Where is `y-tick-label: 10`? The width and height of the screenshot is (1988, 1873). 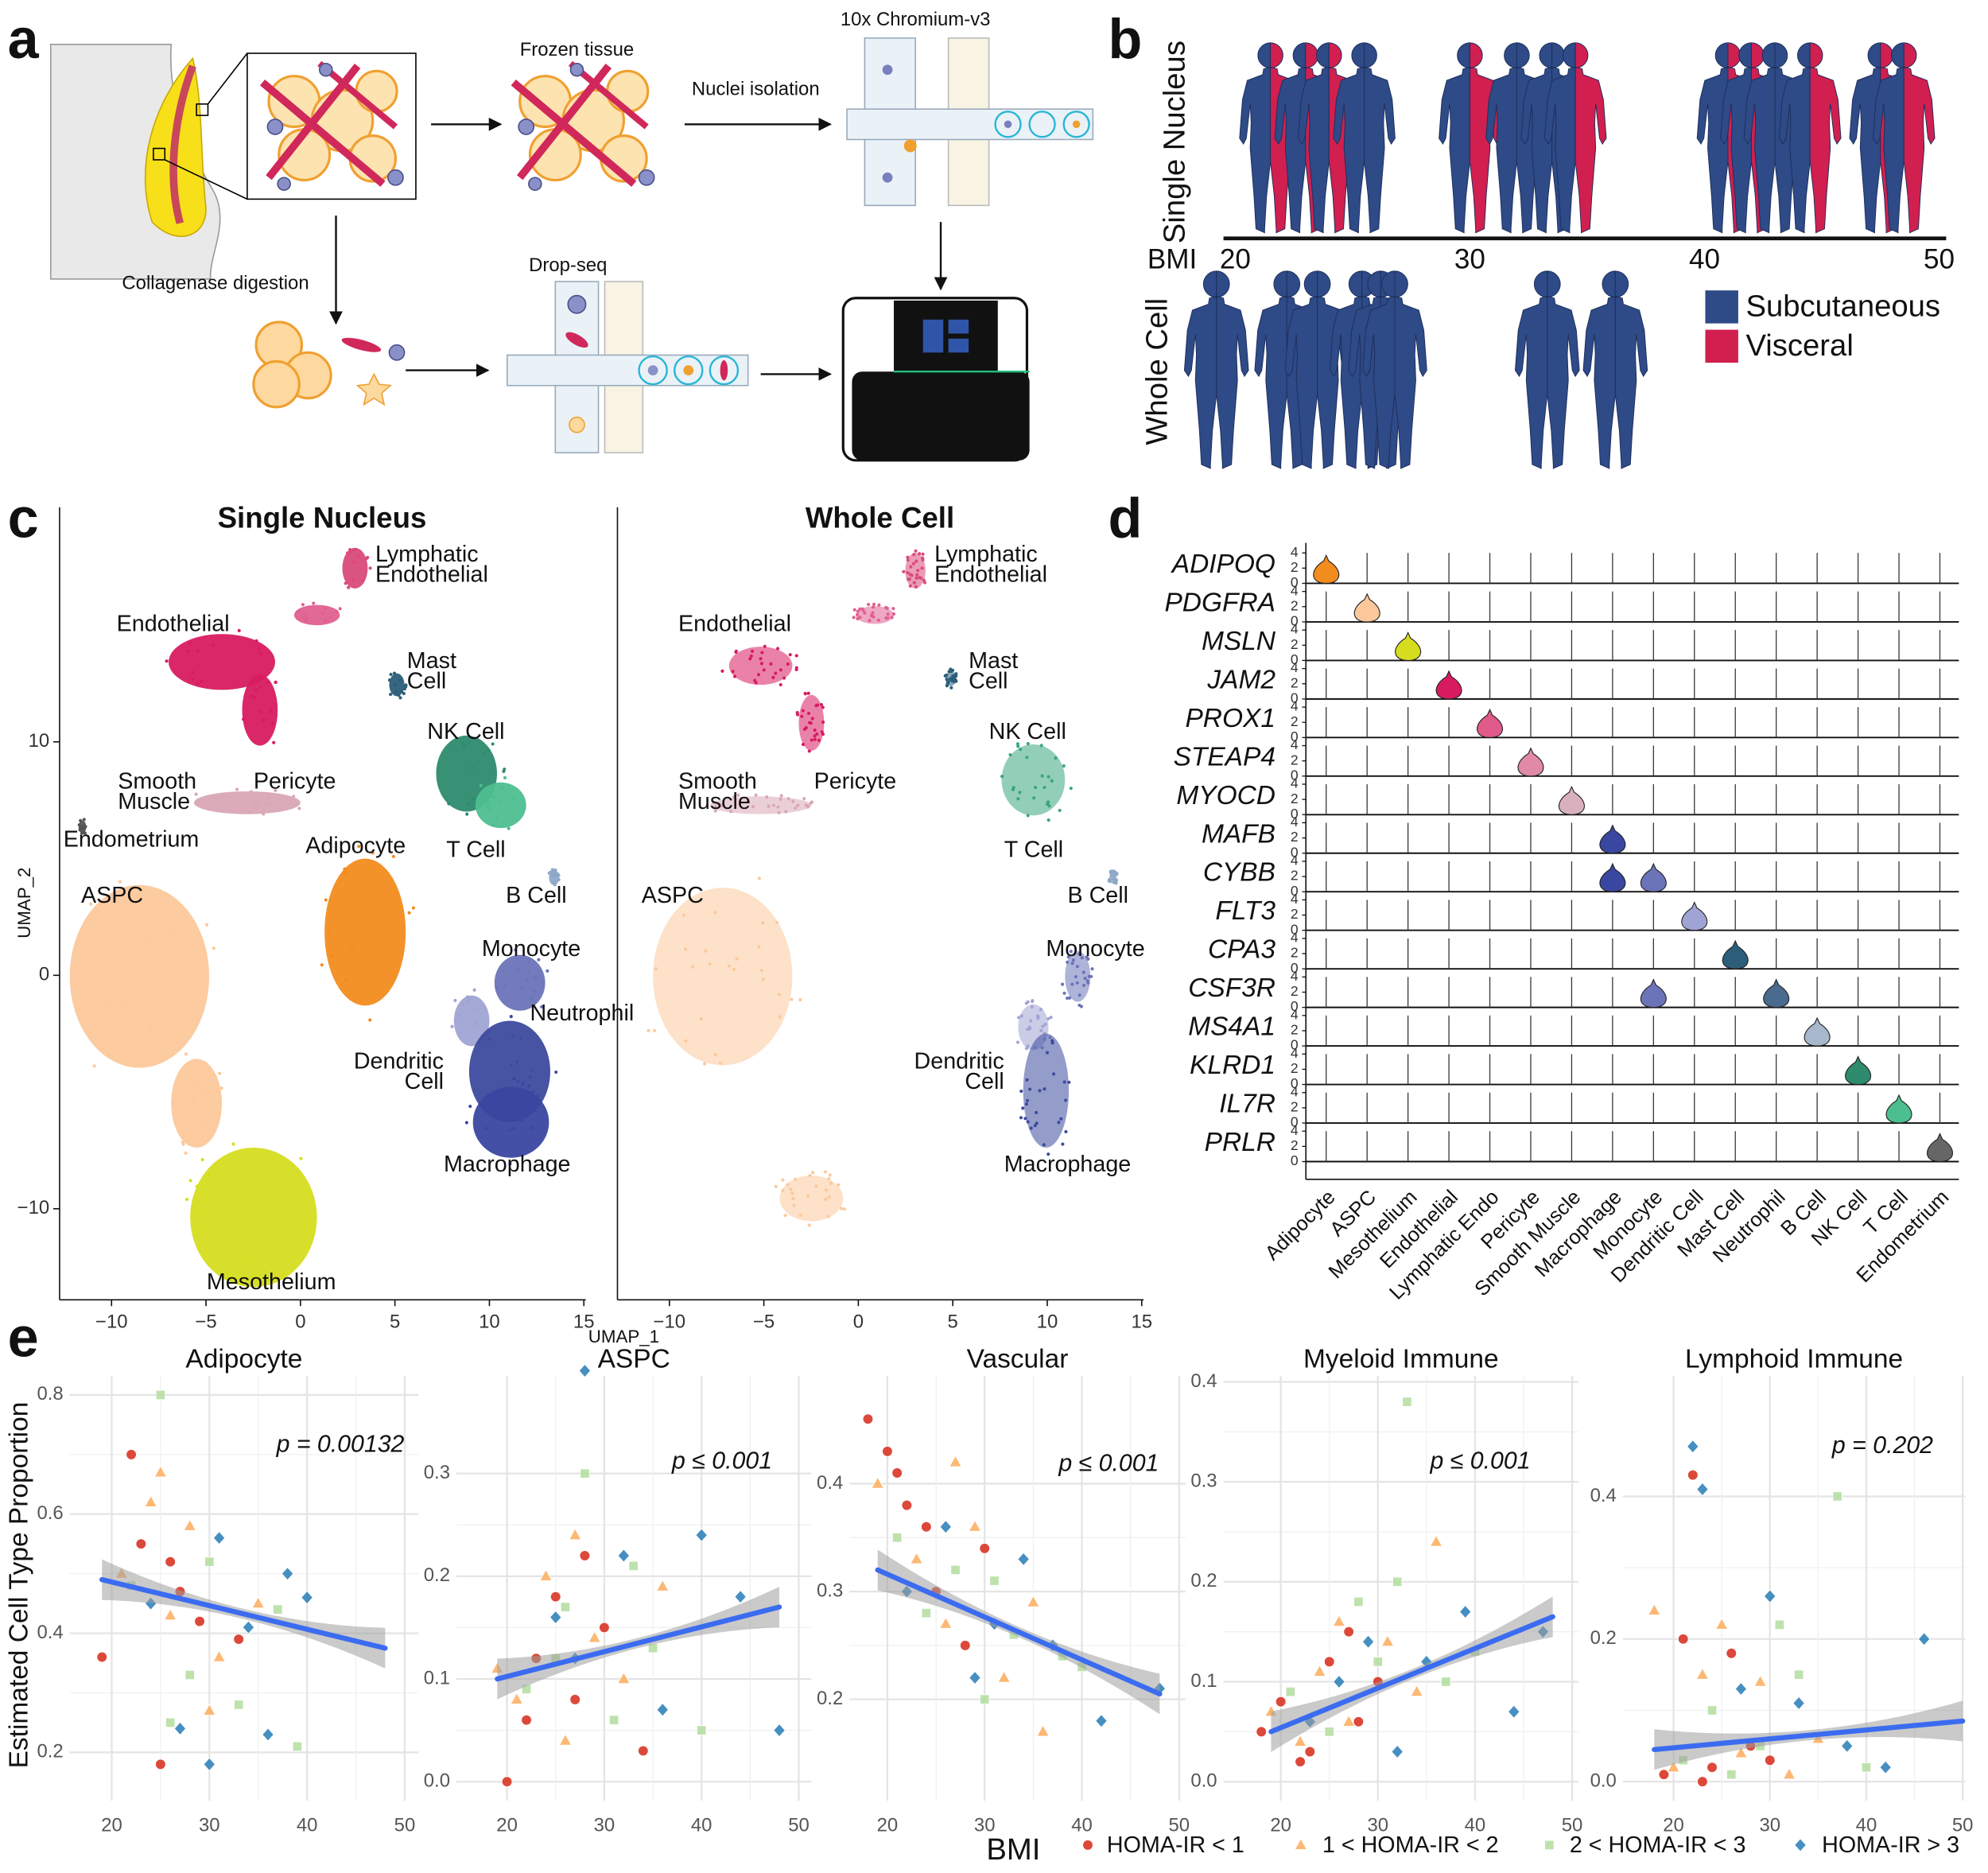
y-tick-label: 10 is located at coordinates (39, 741).